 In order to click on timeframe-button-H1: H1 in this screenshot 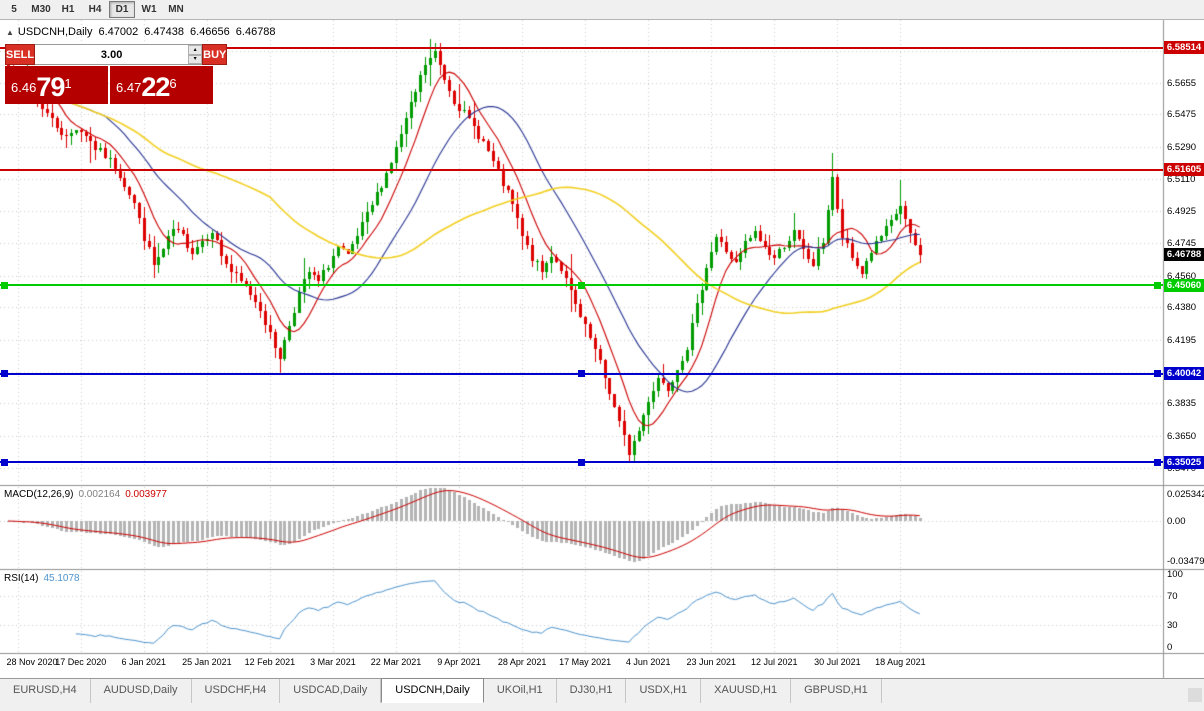, I will do `click(68, 9)`.